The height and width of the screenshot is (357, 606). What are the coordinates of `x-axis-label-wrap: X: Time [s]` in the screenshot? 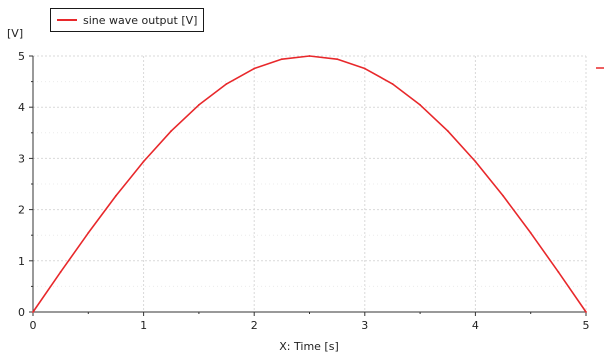 It's located at (303, 346).